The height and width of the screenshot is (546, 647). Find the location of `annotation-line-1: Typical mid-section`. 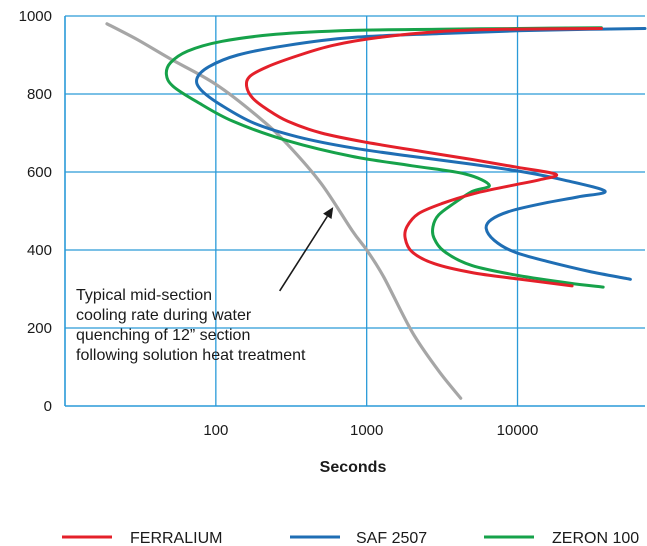

annotation-line-1: Typical mid-section is located at coordinates (144, 295).